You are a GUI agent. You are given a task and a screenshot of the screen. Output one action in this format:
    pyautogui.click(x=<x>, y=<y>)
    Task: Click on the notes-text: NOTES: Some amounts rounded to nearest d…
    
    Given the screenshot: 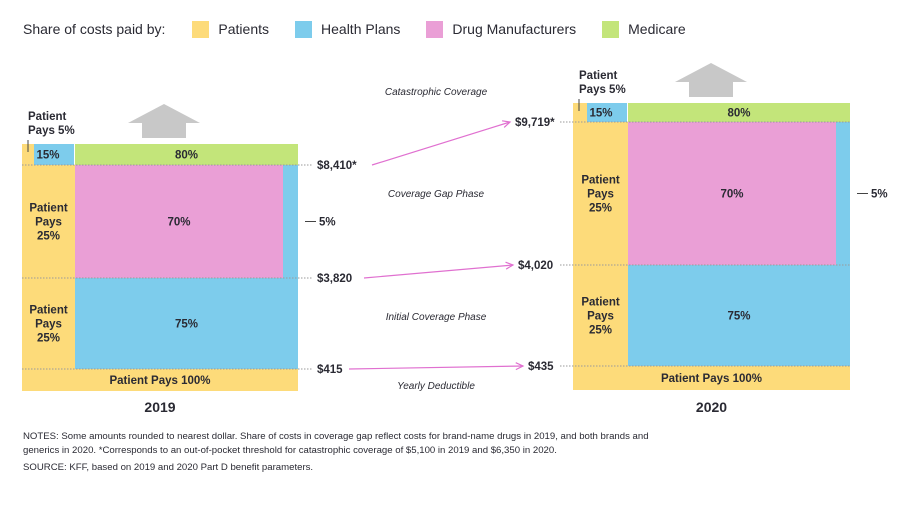 What is the action you would take?
    pyautogui.click(x=336, y=443)
    